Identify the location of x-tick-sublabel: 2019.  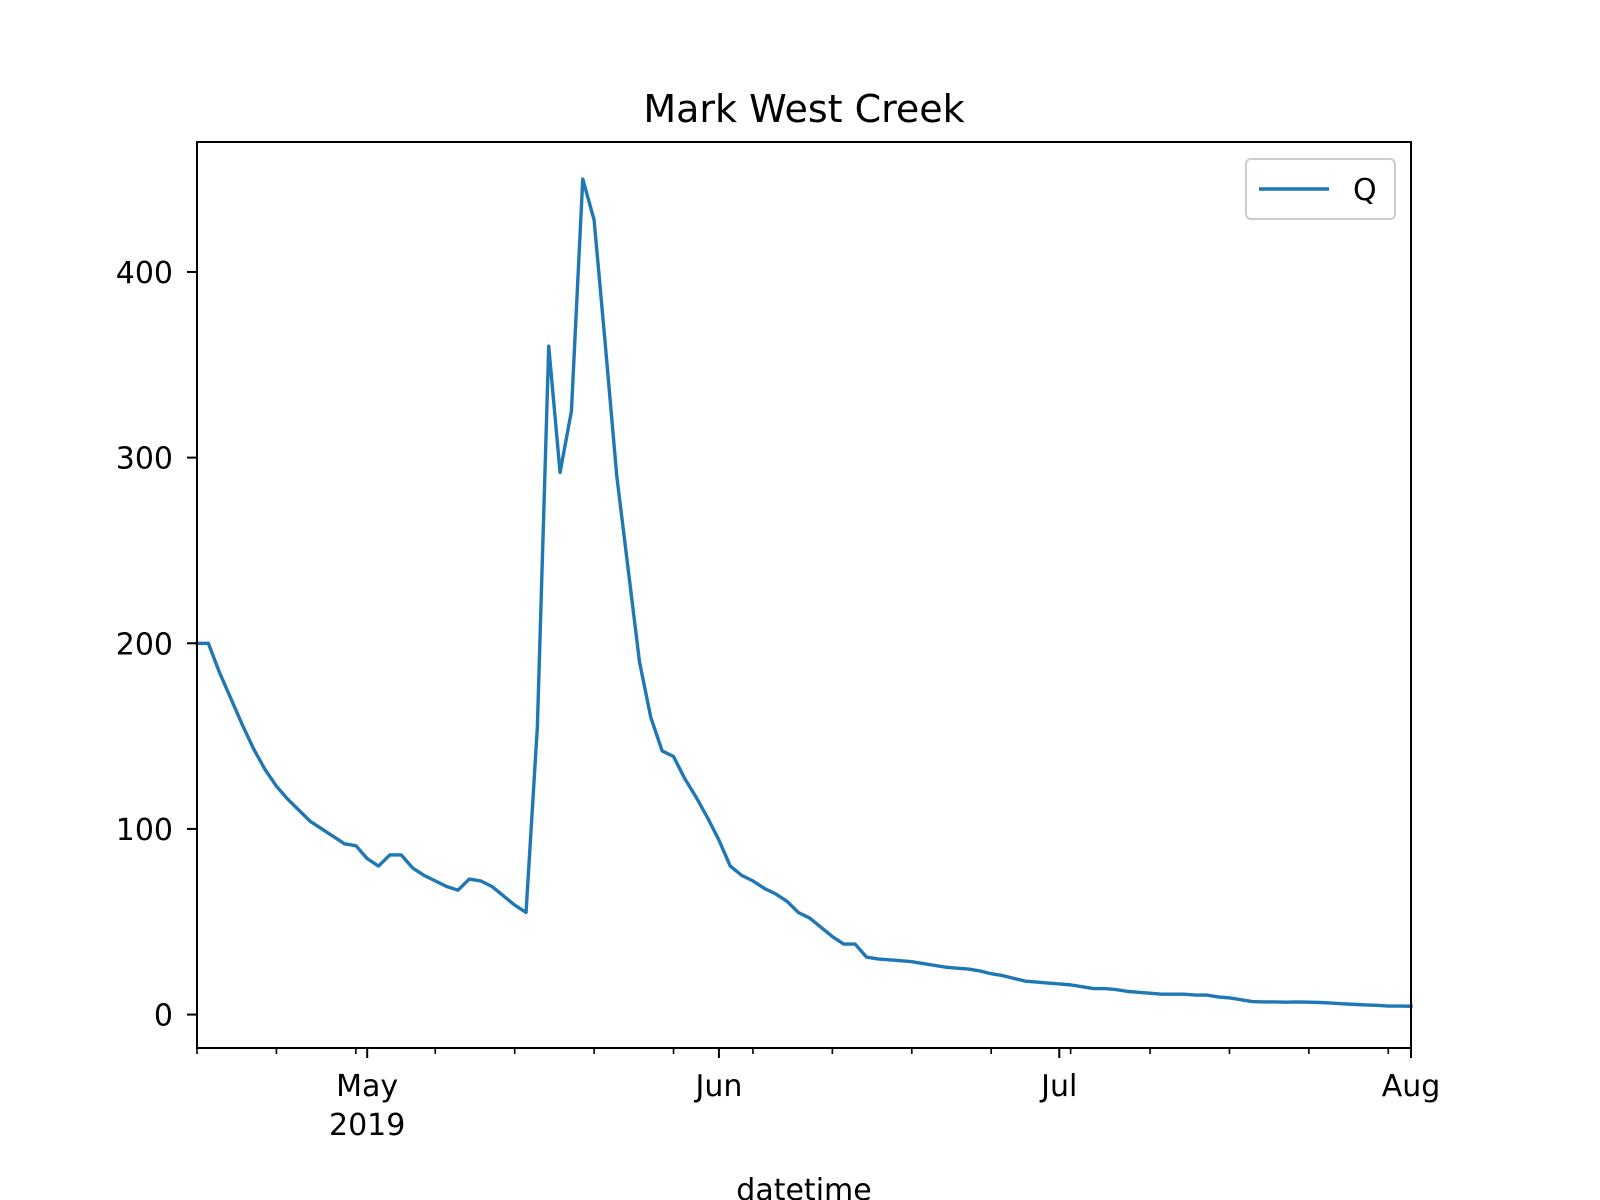
(367, 1125).